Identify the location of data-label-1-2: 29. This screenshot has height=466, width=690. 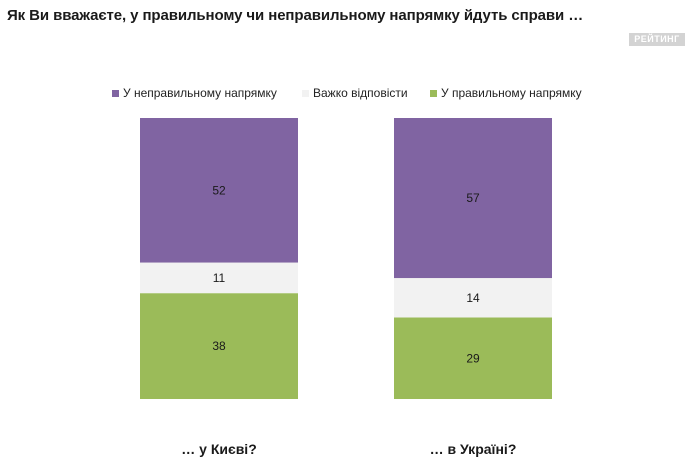
(473, 358).